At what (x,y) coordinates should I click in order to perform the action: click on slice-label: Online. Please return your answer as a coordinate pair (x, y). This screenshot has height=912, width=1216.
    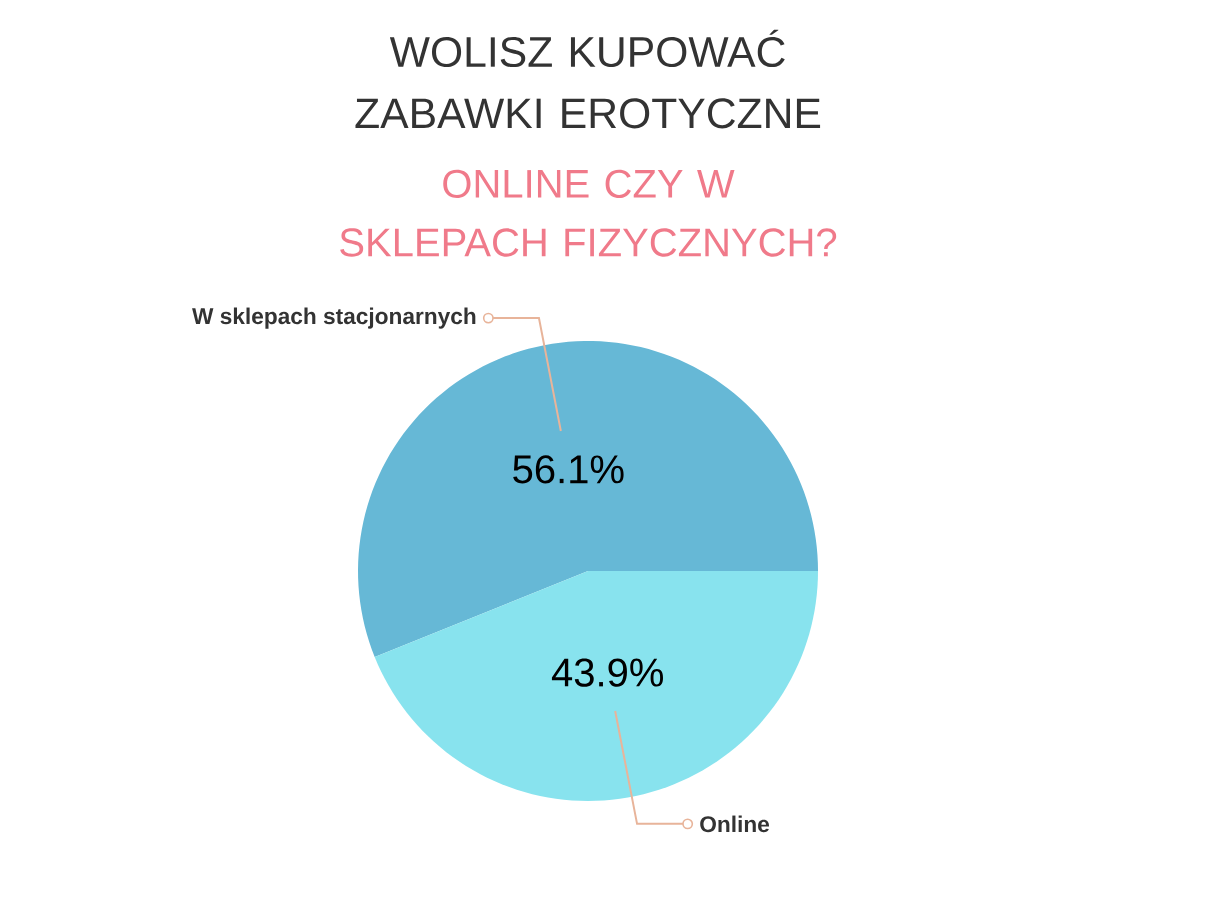
    Looking at the image, I should click on (735, 824).